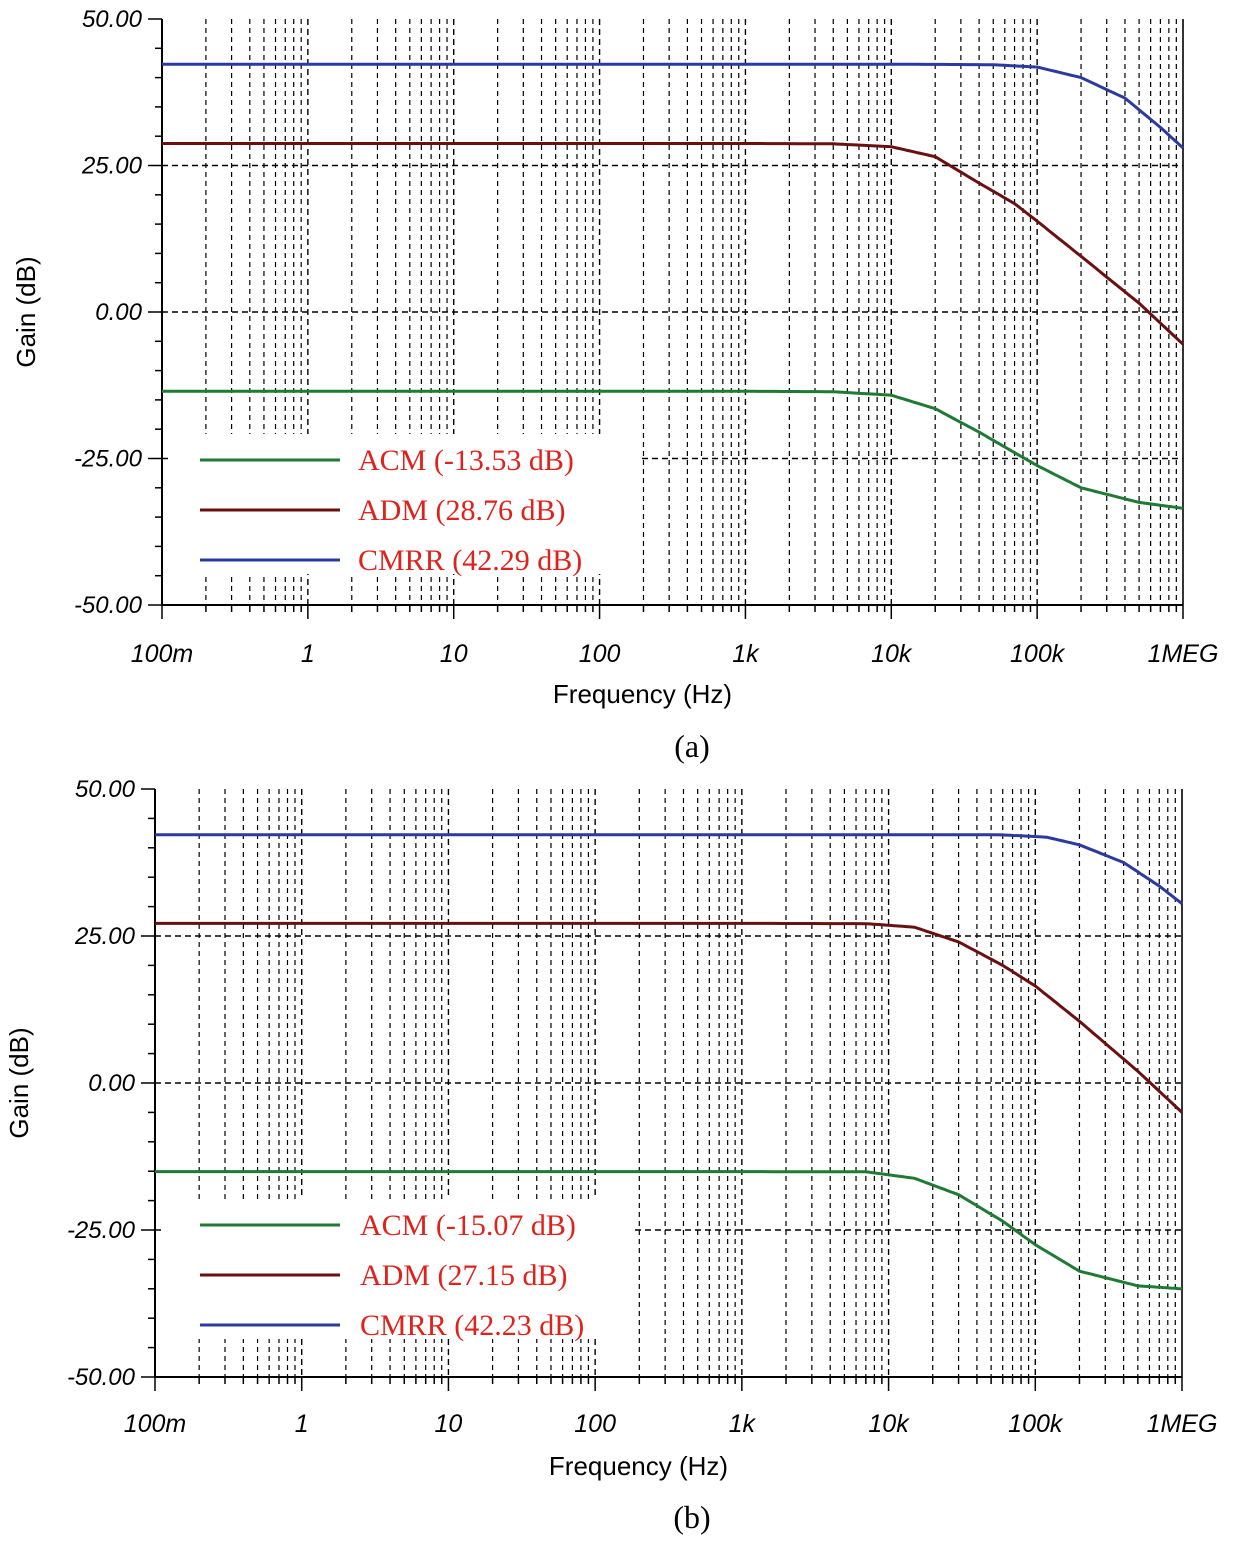 This screenshot has width=1255, height=1545. What do you see at coordinates (472, 1325) in the screenshot?
I see `legend-label-cmrr: CMRR (42.23 dB)` at bounding box center [472, 1325].